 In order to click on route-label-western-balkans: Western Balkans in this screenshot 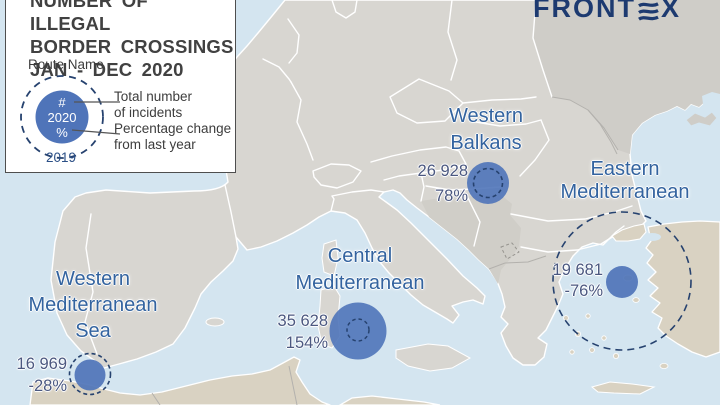, I will do `click(486, 130)`.